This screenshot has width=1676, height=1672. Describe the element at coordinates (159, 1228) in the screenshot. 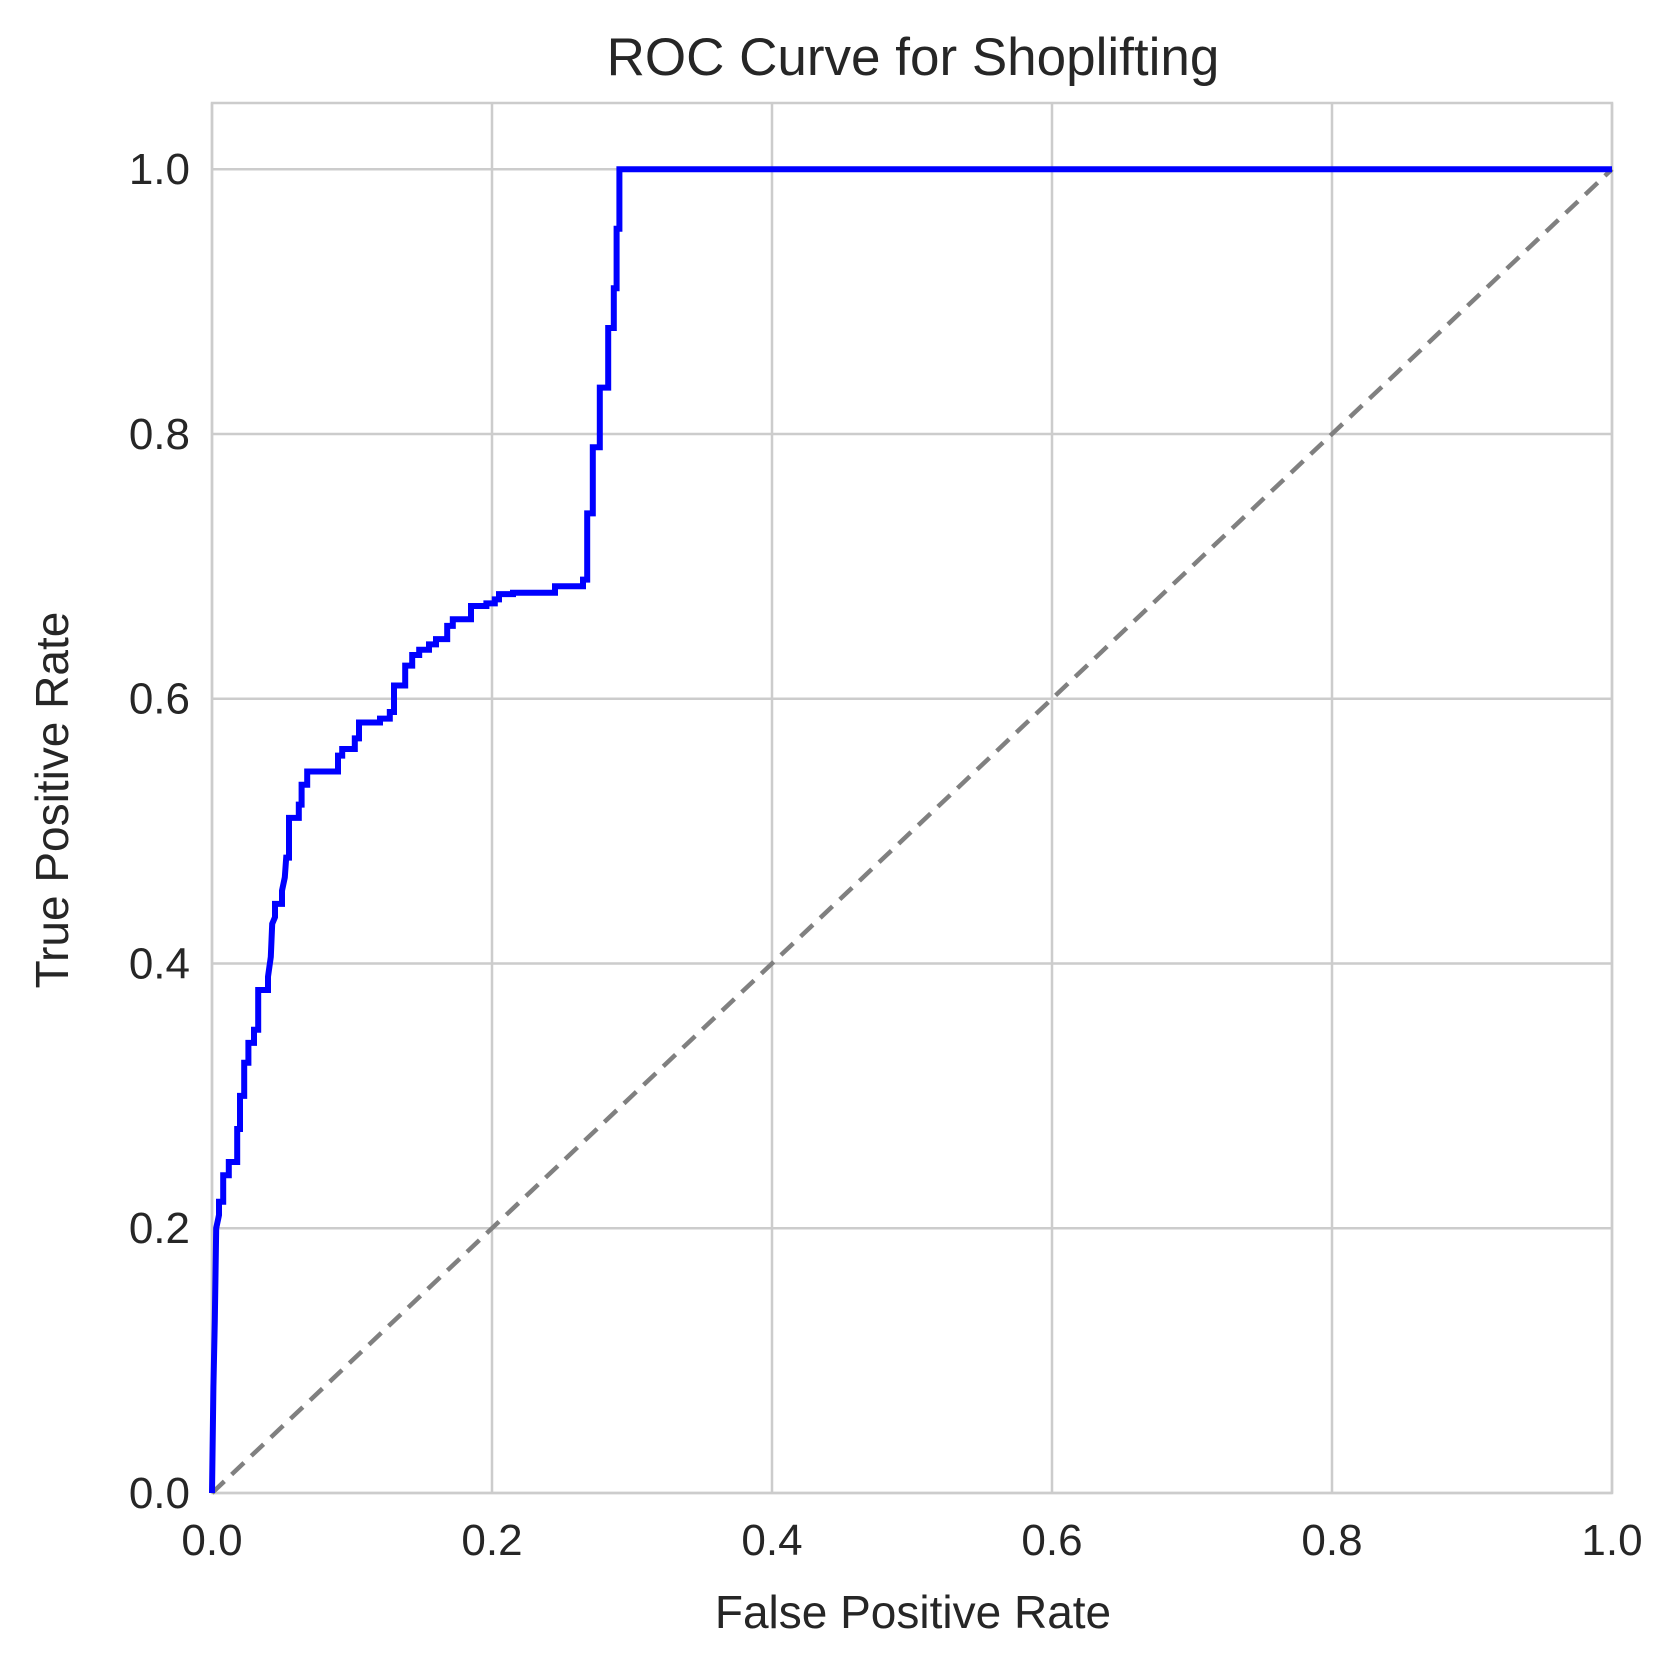

I see `y-tick-label: 0.2` at that location.